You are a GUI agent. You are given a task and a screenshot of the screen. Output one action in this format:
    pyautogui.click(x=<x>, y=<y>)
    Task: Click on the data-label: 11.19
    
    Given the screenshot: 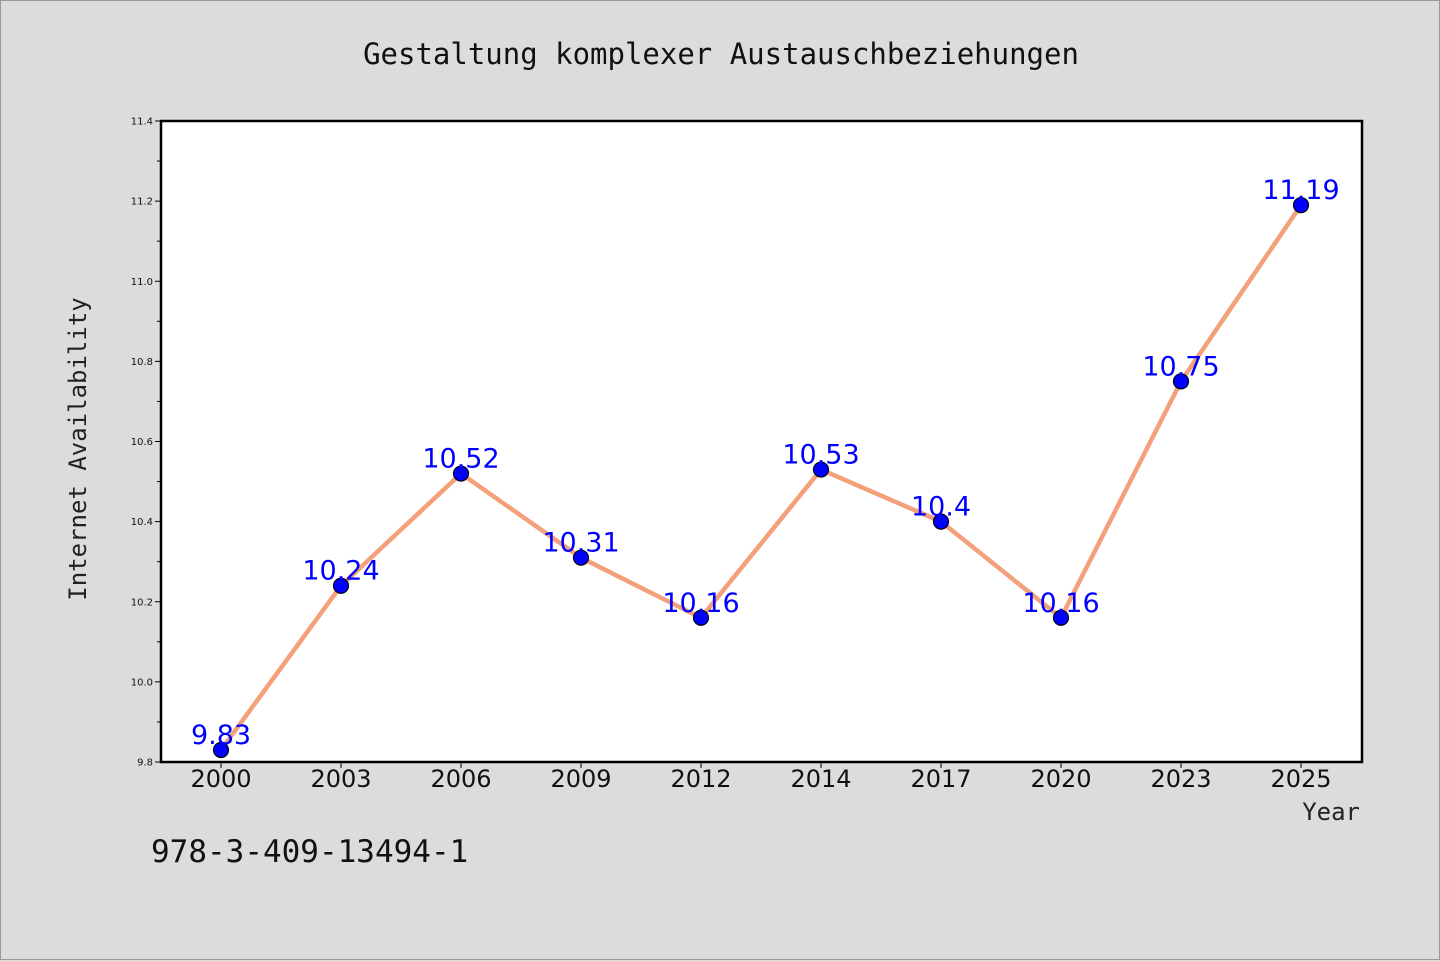 What is the action you would take?
    pyautogui.click(x=1300, y=190)
    